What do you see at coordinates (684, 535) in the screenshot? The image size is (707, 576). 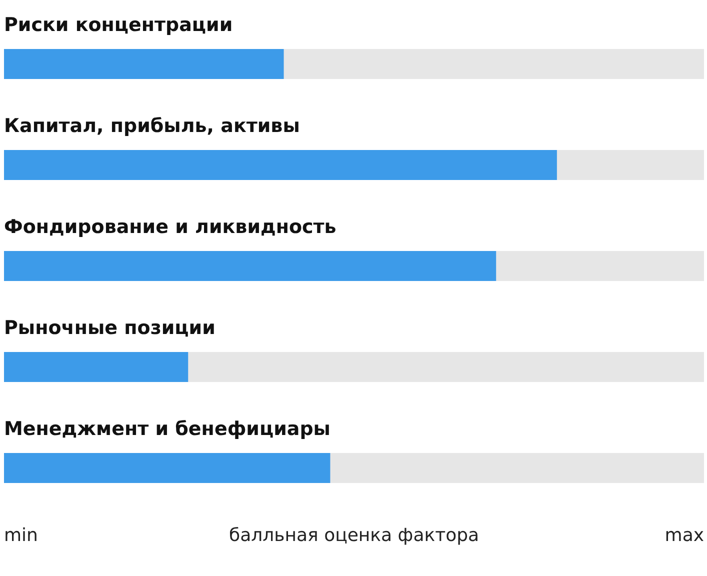 I see `text: max` at bounding box center [684, 535].